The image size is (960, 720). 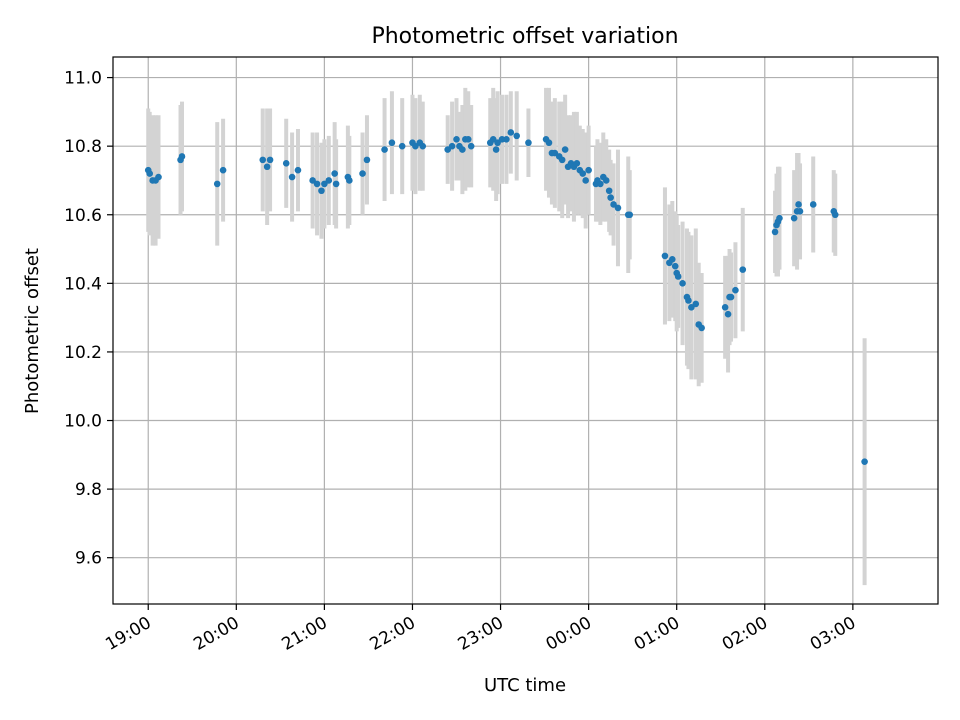 What do you see at coordinates (83, 284) in the screenshot?
I see `y-tick-label: 10.4` at bounding box center [83, 284].